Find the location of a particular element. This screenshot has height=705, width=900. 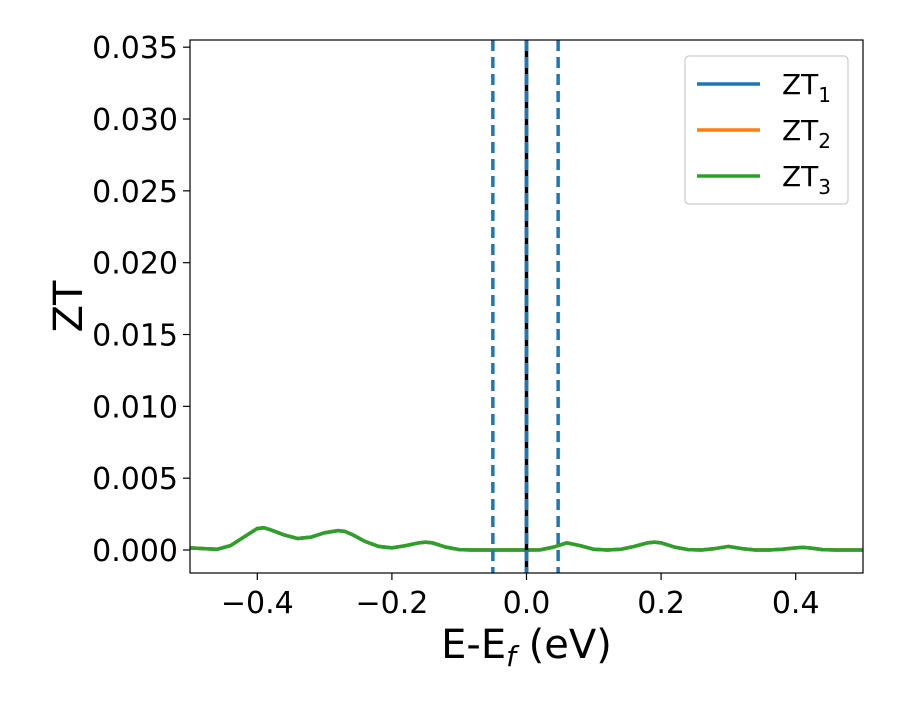

x-axis-title: E-Ef (eV) is located at coordinates (526, 647).